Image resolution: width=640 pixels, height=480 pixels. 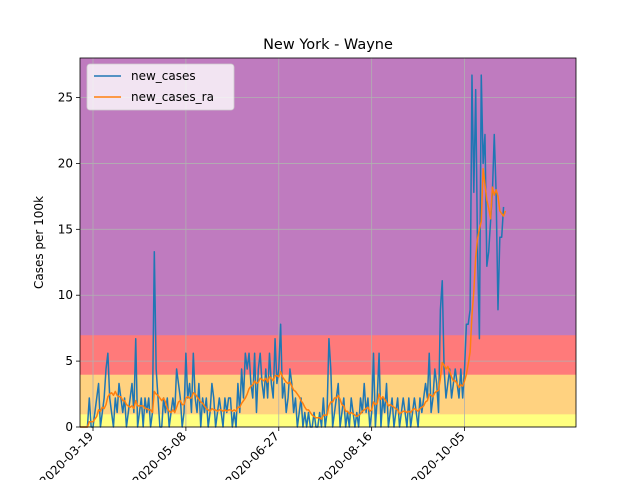 I want to click on y-tick-label: 10, so click(x=65, y=295).